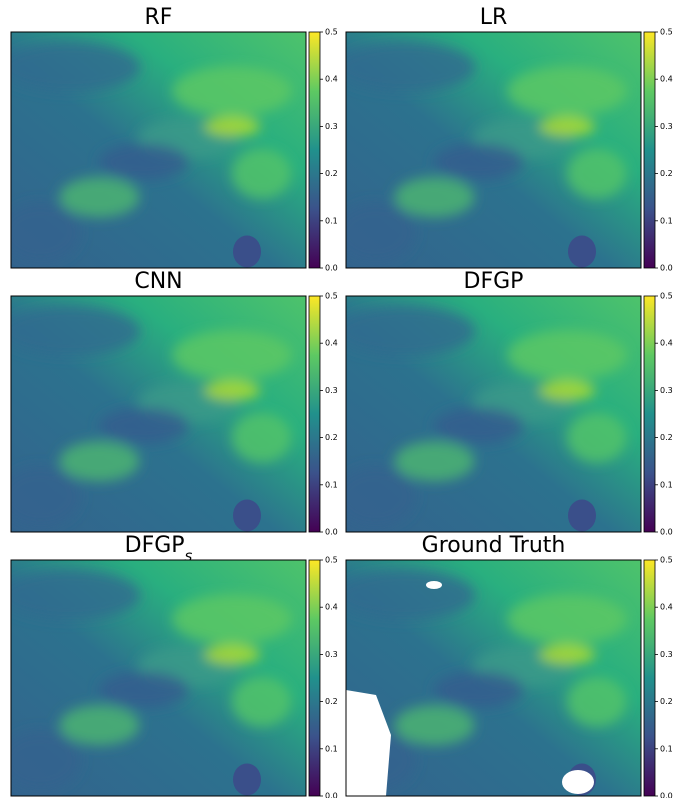  I want to click on panel-title: DFGP, so click(494, 281).